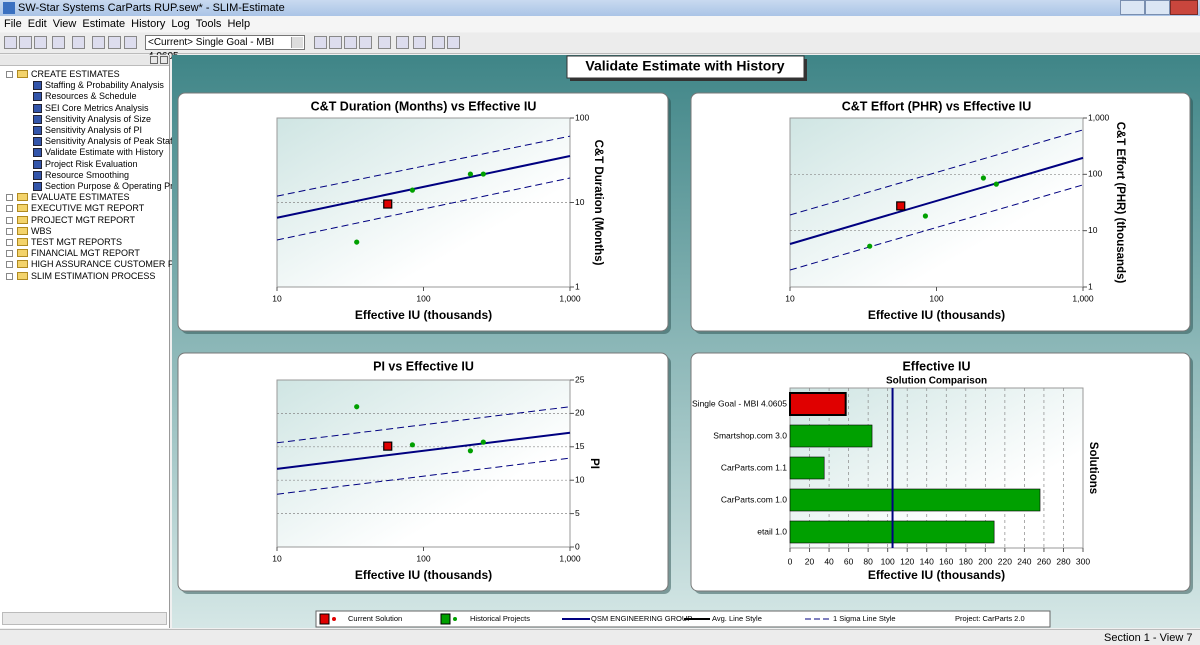 This screenshot has height=645, width=1200. Describe the element at coordinates (88, 208) in the screenshot. I see `tree-item: EXECUTIVE MGT REPORT` at that location.